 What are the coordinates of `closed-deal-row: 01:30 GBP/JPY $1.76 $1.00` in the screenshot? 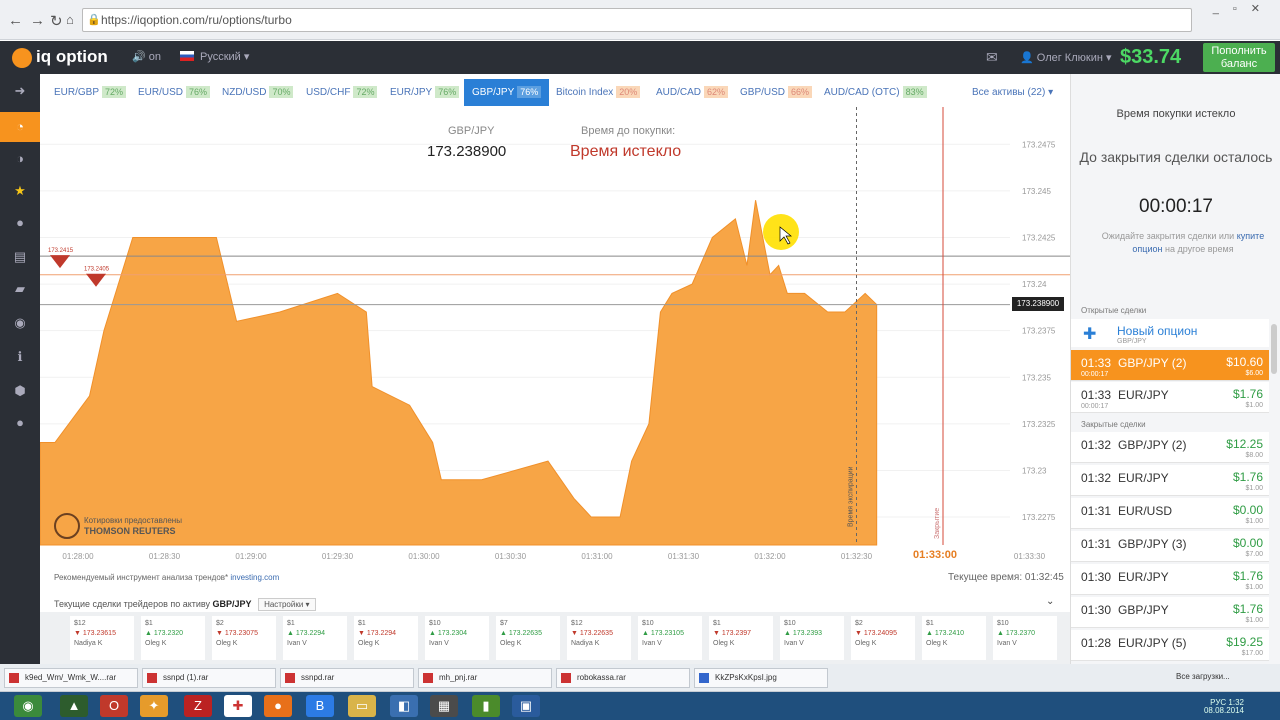 It's located at (1170, 612).